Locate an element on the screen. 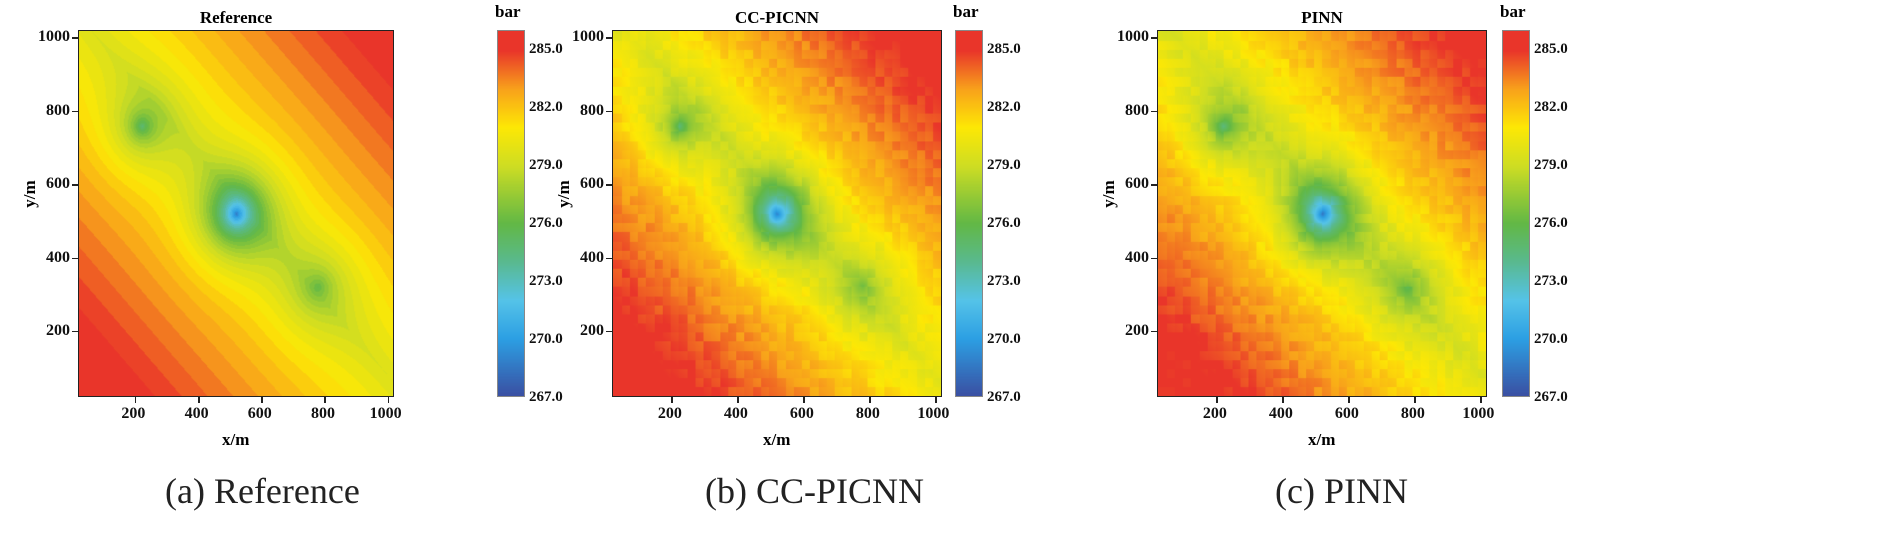  chart-title: Reference is located at coordinates (236, 17).